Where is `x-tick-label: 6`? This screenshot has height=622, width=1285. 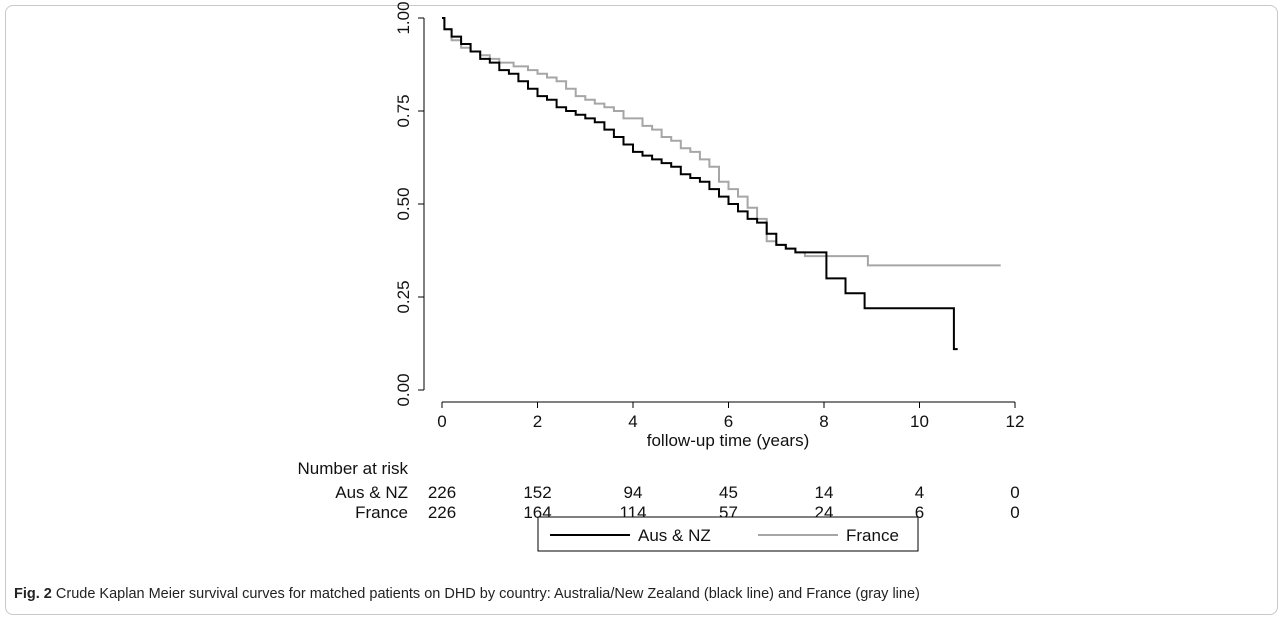
x-tick-label: 6 is located at coordinates (728, 421).